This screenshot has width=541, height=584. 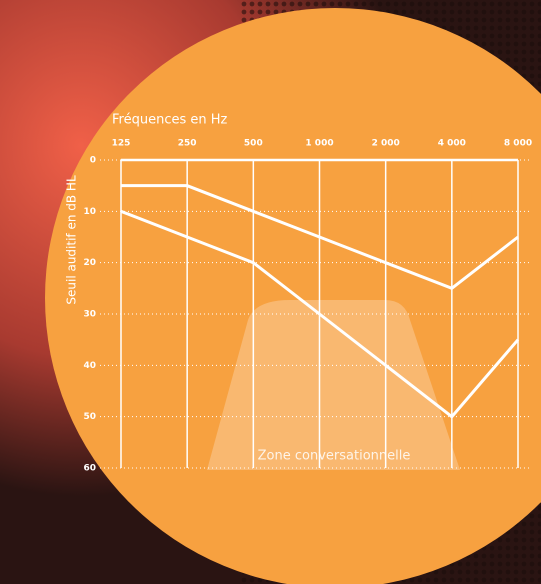 What do you see at coordinates (518, 144) in the screenshot?
I see `x-tick-label: 8 000` at bounding box center [518, 144].